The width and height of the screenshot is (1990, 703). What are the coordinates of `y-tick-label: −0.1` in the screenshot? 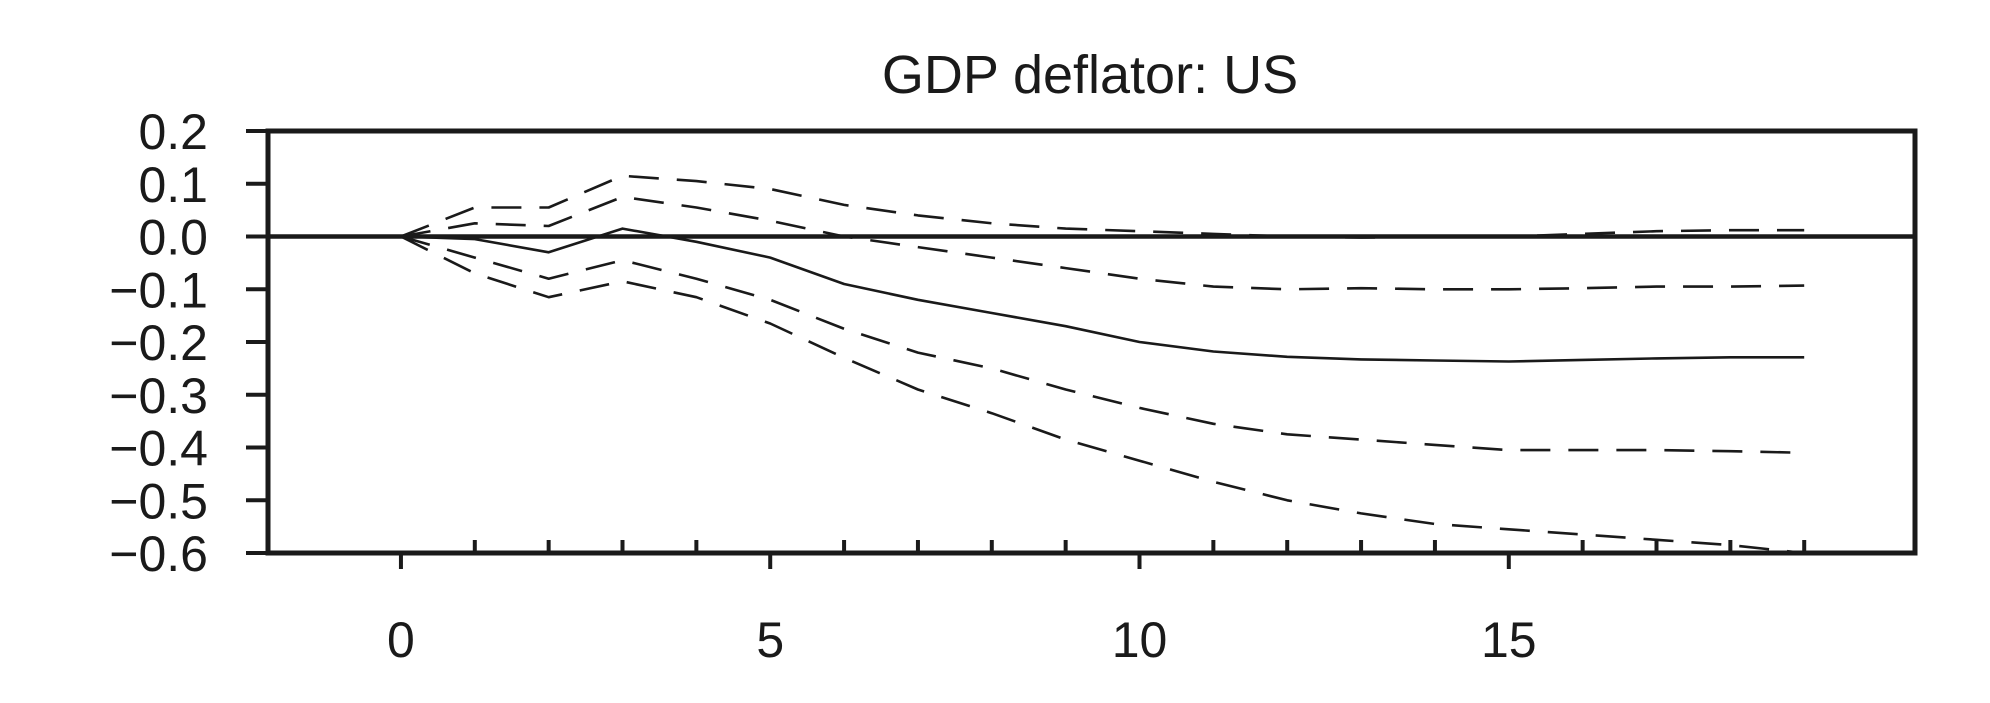 It's located at (158, 290).